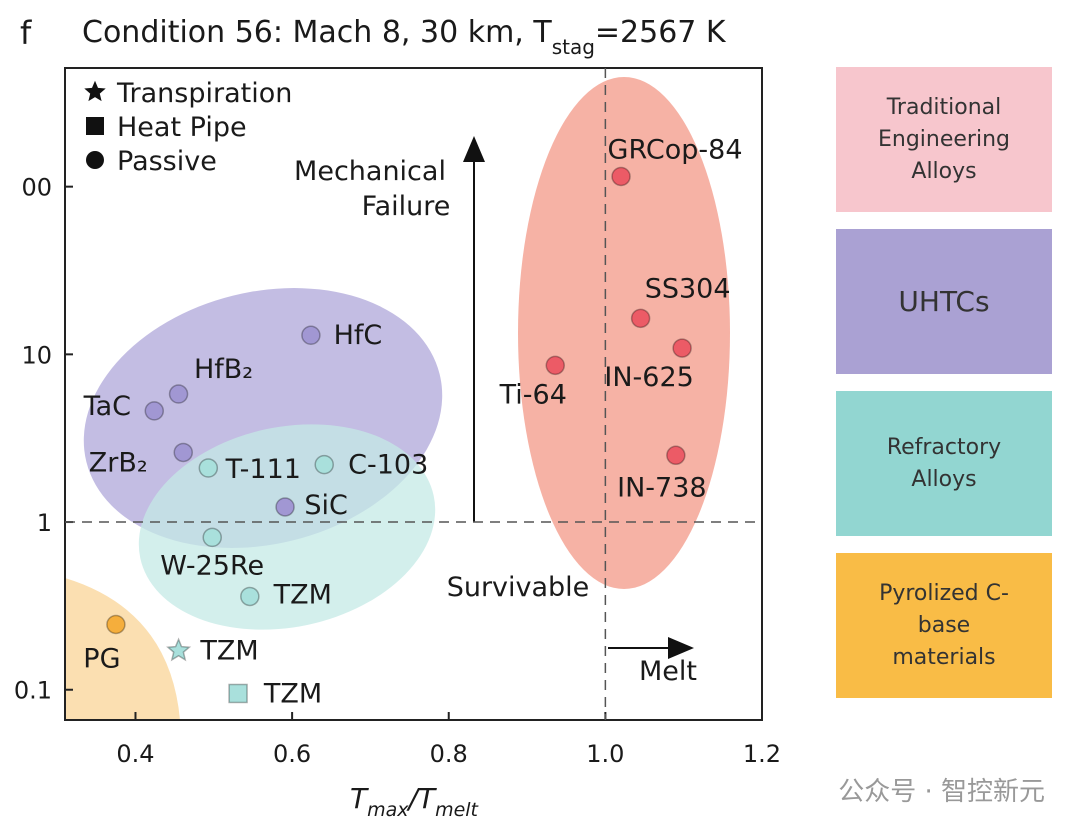 The width and height of the screenshot is (1080, 833). Describe the element at coordinates (33, 691) in the screenshot. I see `y-tick-label: 0.1` at that location.